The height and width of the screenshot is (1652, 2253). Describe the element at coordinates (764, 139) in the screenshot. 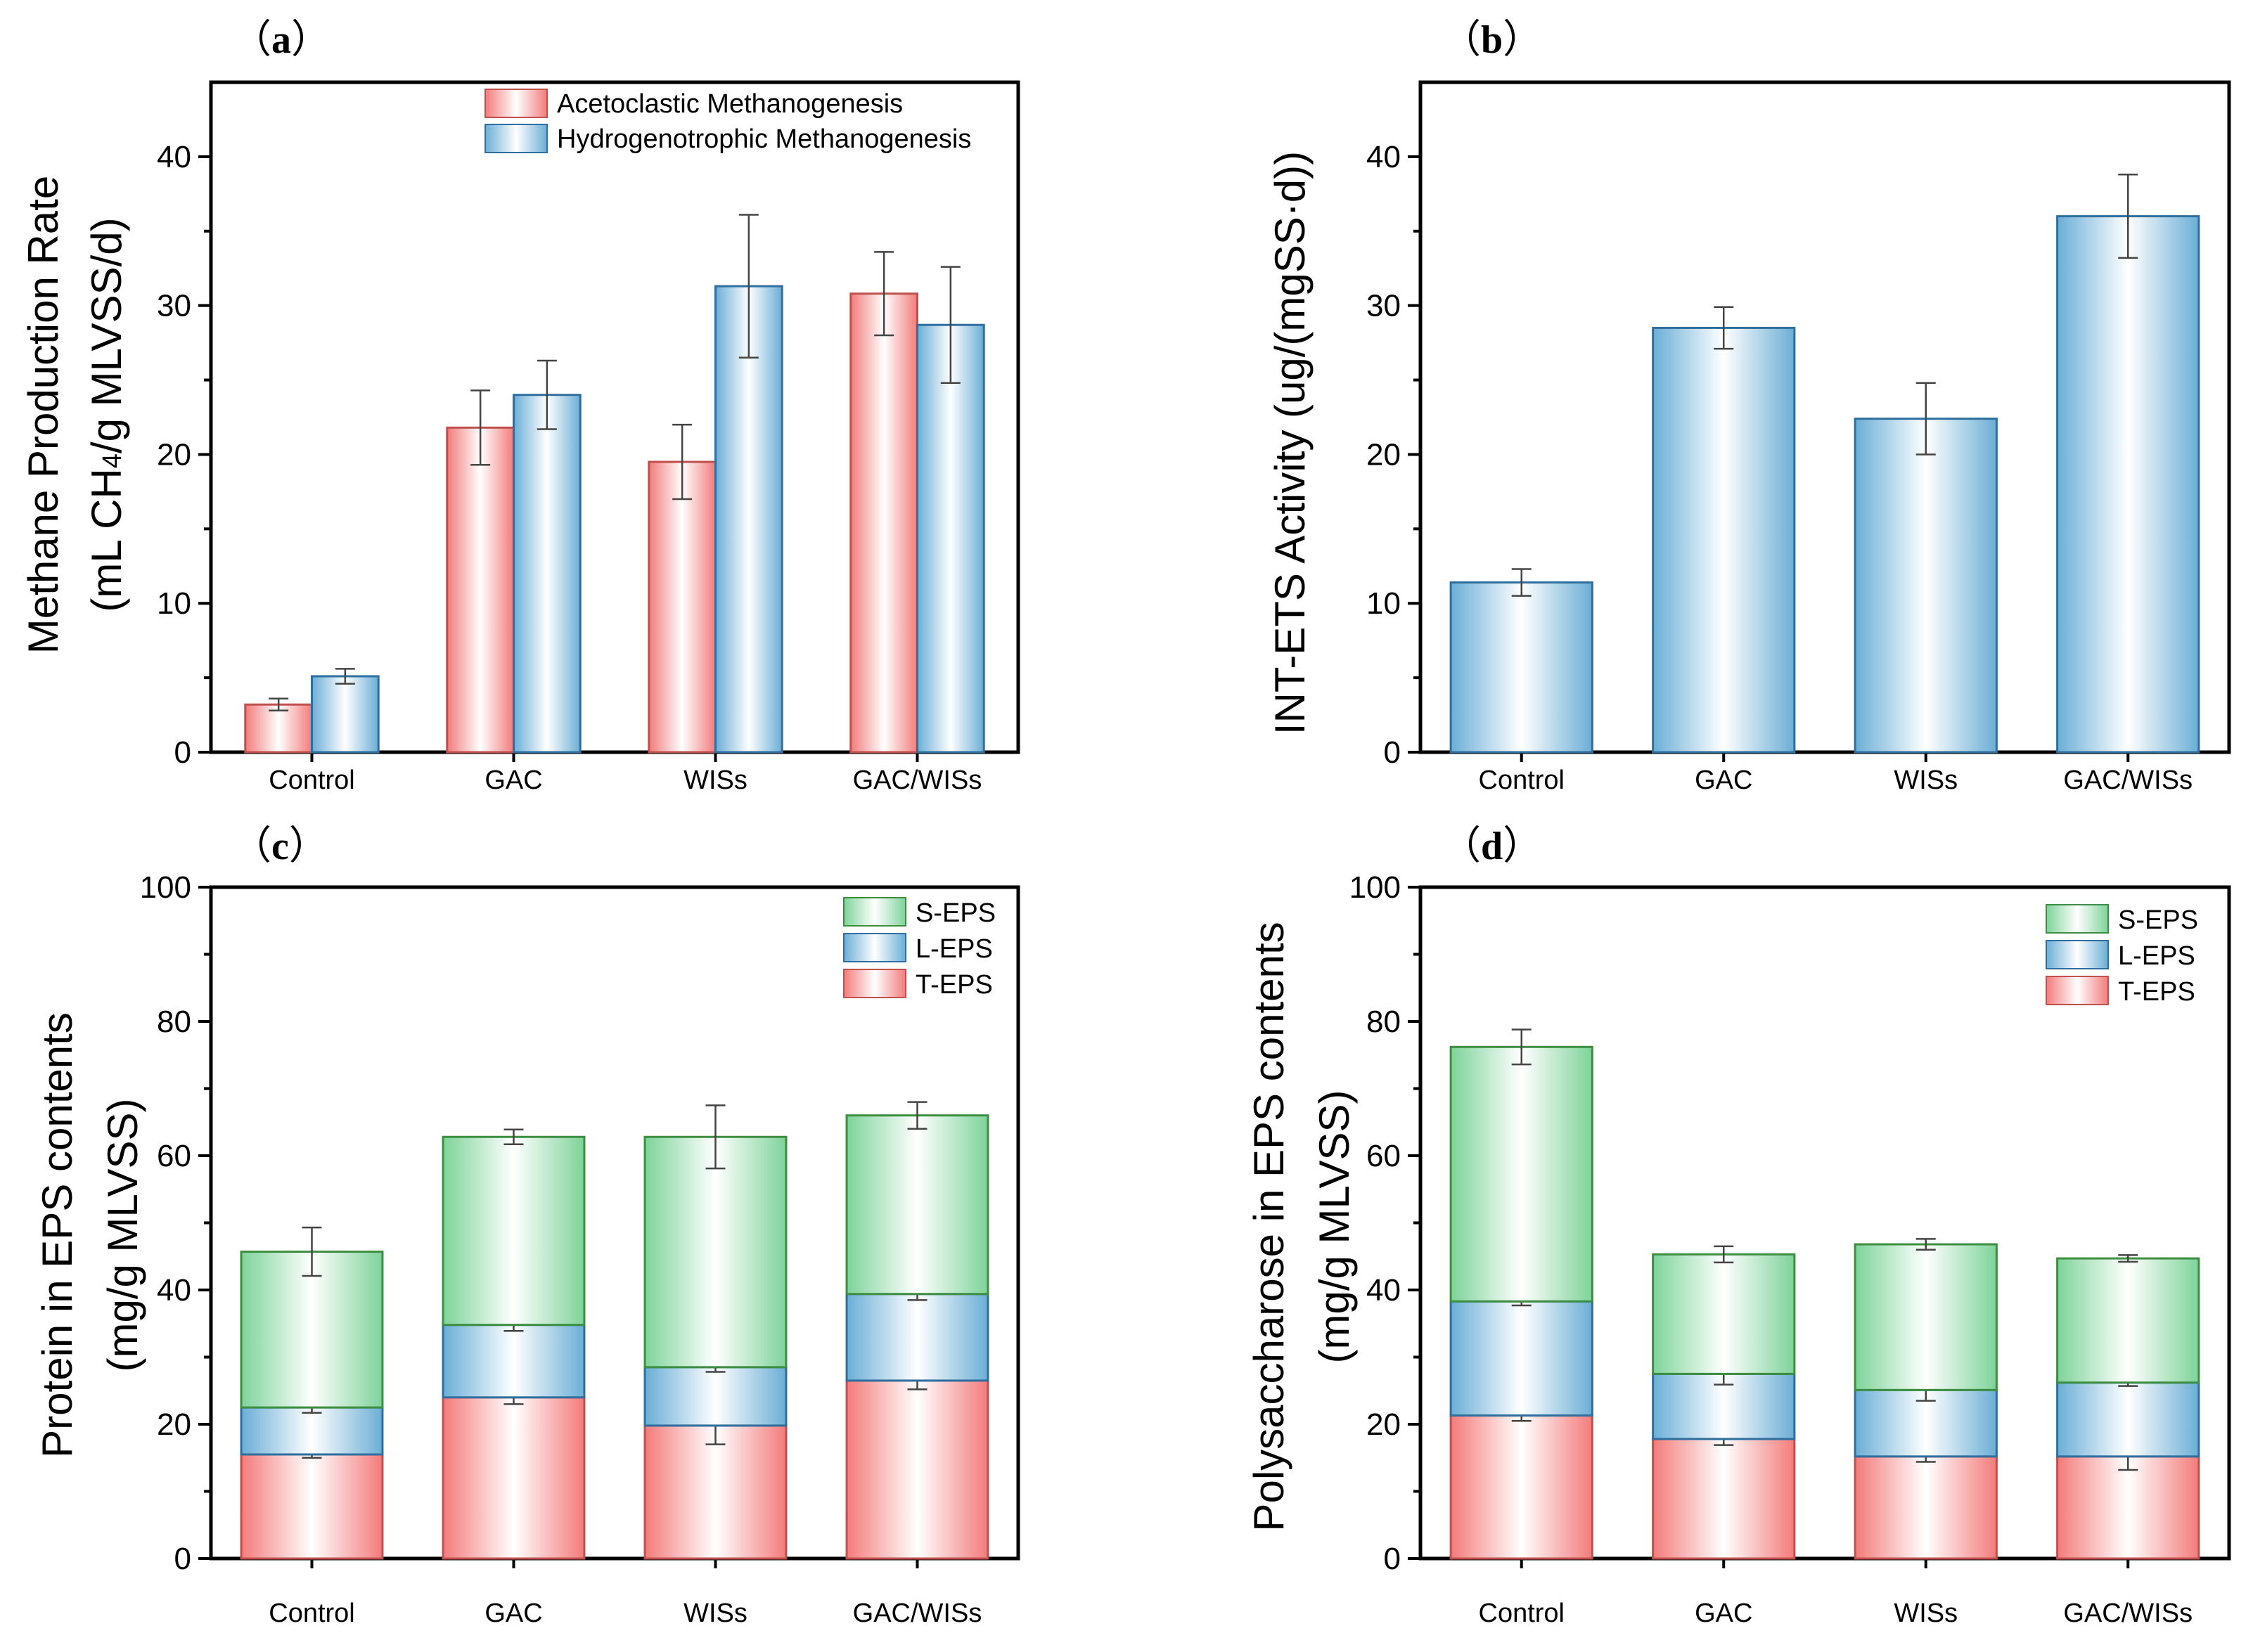

I see `legend-label: Hydrogenotrophic Methanogenesis` at that location.